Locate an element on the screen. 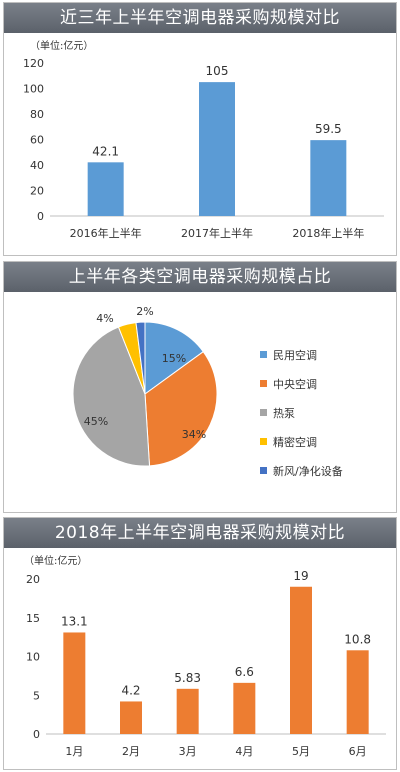  pie-legend: 民用空调中央空调热泵精密空调新风/净化设备 is located at coordinates (301, 412).